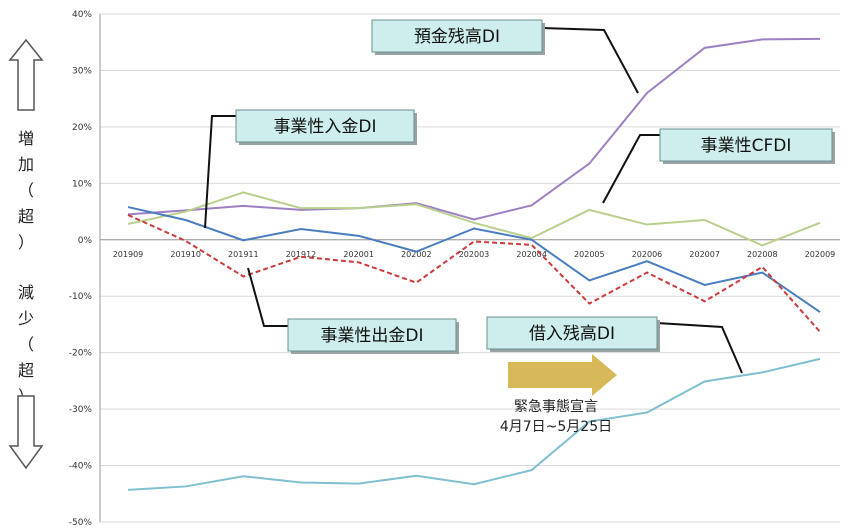  What do you see at coordinates (762, 254) in the screenshot?
I see `x-tick-label: 202008` at bounding box center [762, 254].